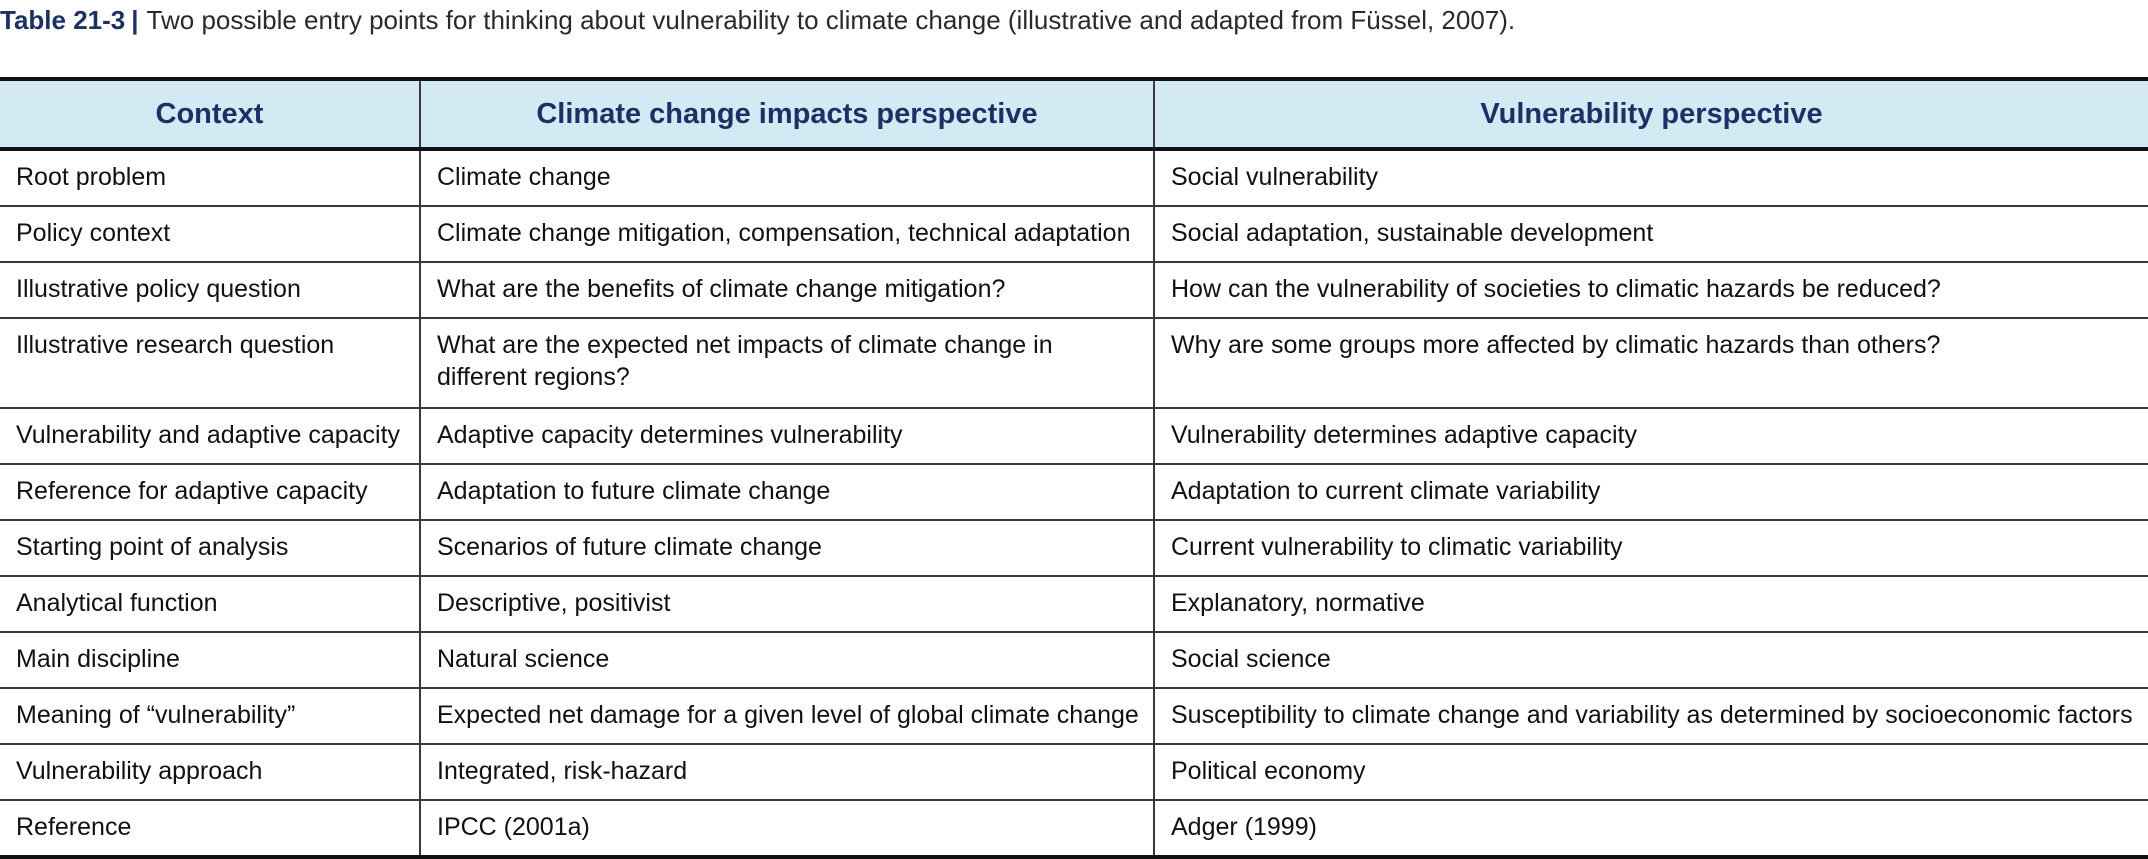  What do you see at coordinates (210, 362) in the screenshot?
I see `row-context-cell: Illustrative research question` at bounding box center [210, 362].